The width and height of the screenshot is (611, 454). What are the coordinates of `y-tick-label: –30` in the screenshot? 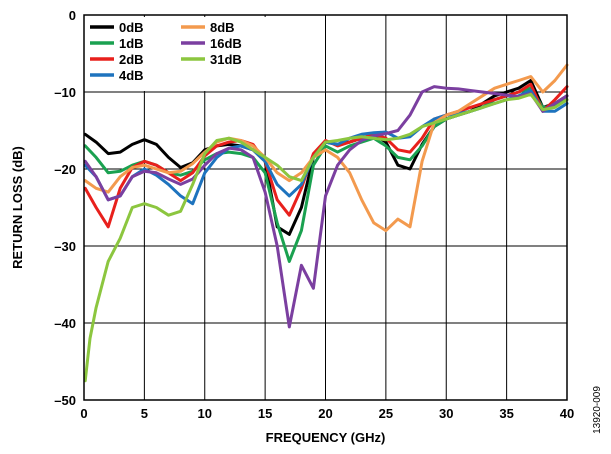 It's located at (65, 246).